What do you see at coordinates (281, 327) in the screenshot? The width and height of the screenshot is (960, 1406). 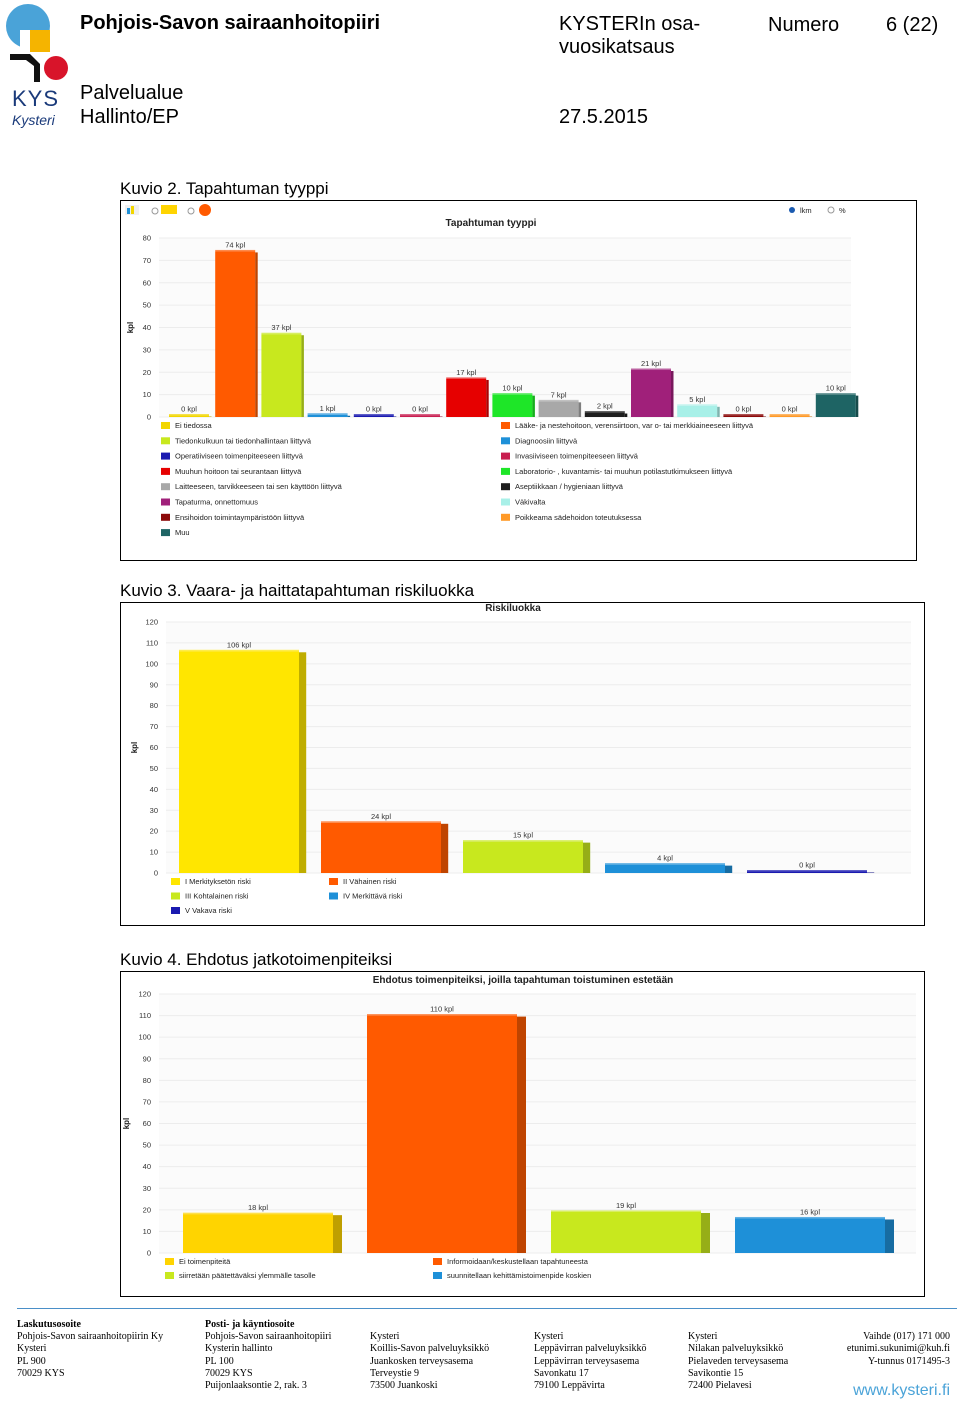 I see `data-label: 37 kpl` at bounding box center [281, 327].